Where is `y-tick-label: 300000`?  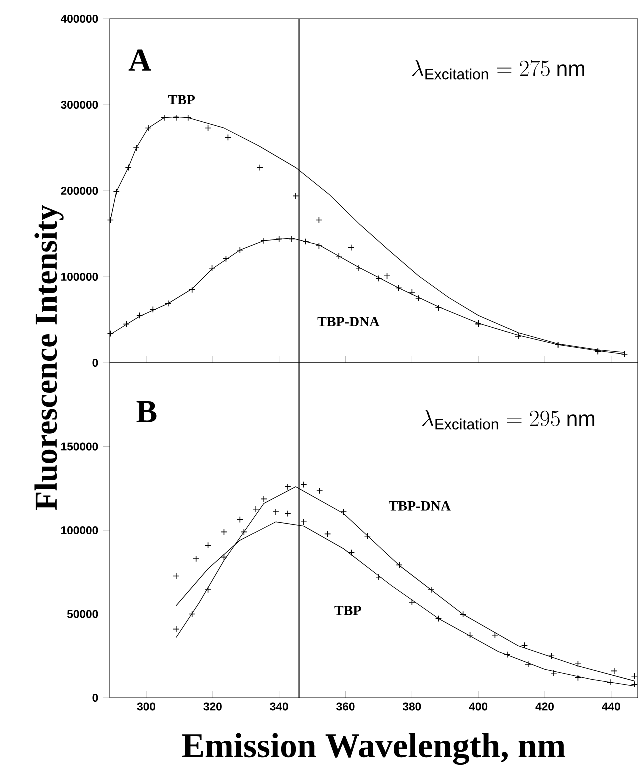
y-tick-label: 300000 is located at coordinates (79, 105).